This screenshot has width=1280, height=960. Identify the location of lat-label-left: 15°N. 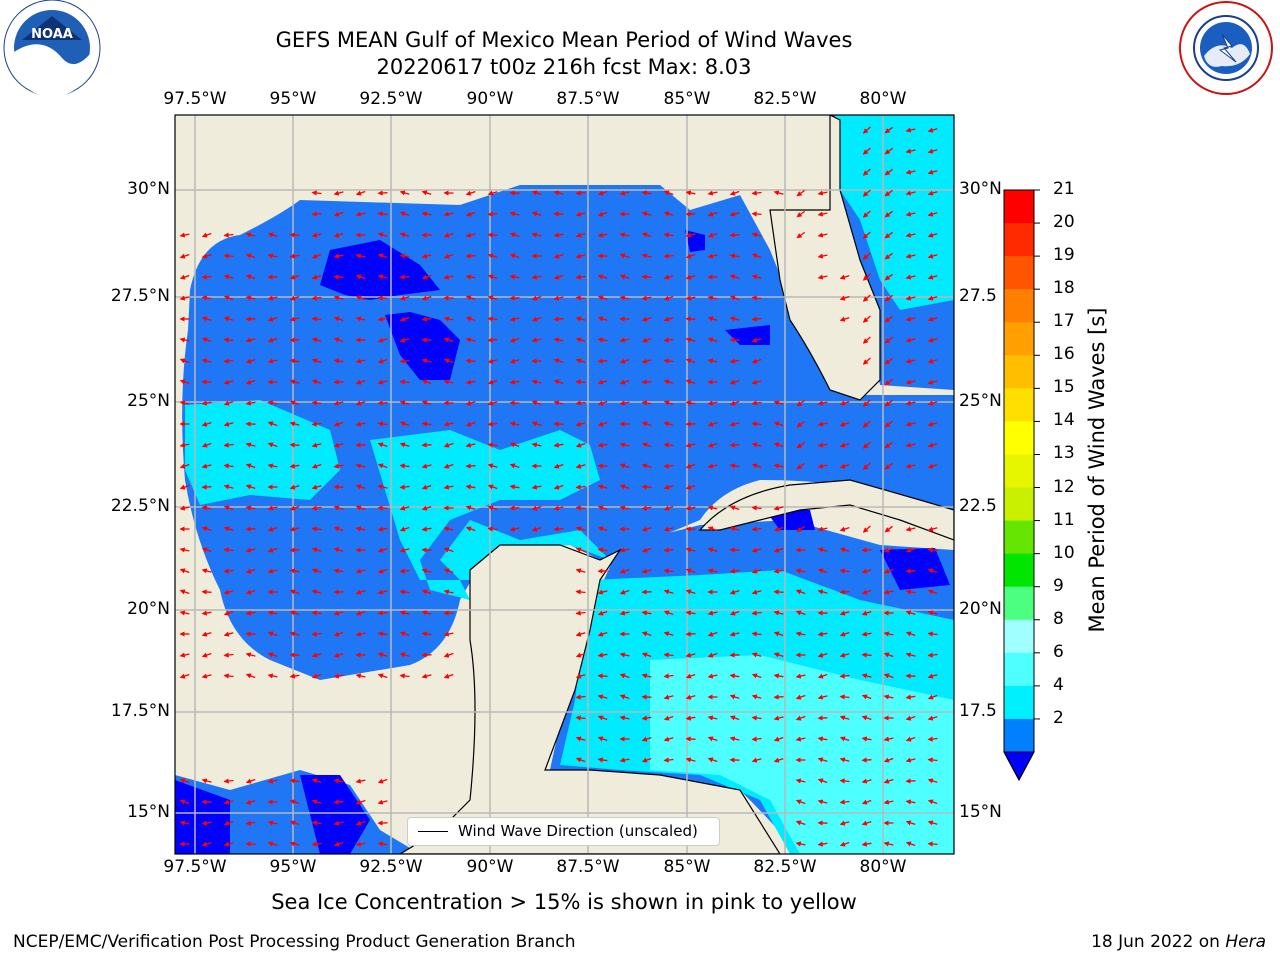
(148, 812).